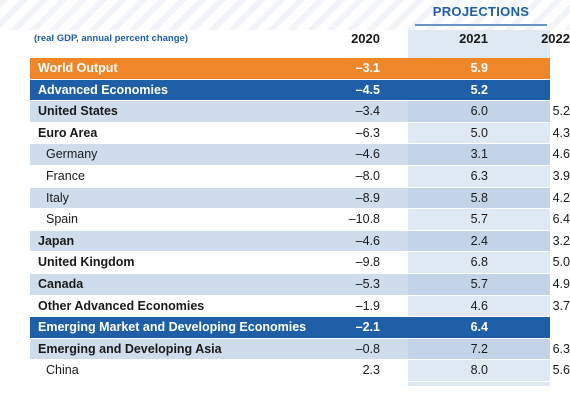 The height and width of the screenshot is (401, 570). Describe the element at coordinates (561, 327) in the screenshot. I see `value-2022: 5.1` at that location.